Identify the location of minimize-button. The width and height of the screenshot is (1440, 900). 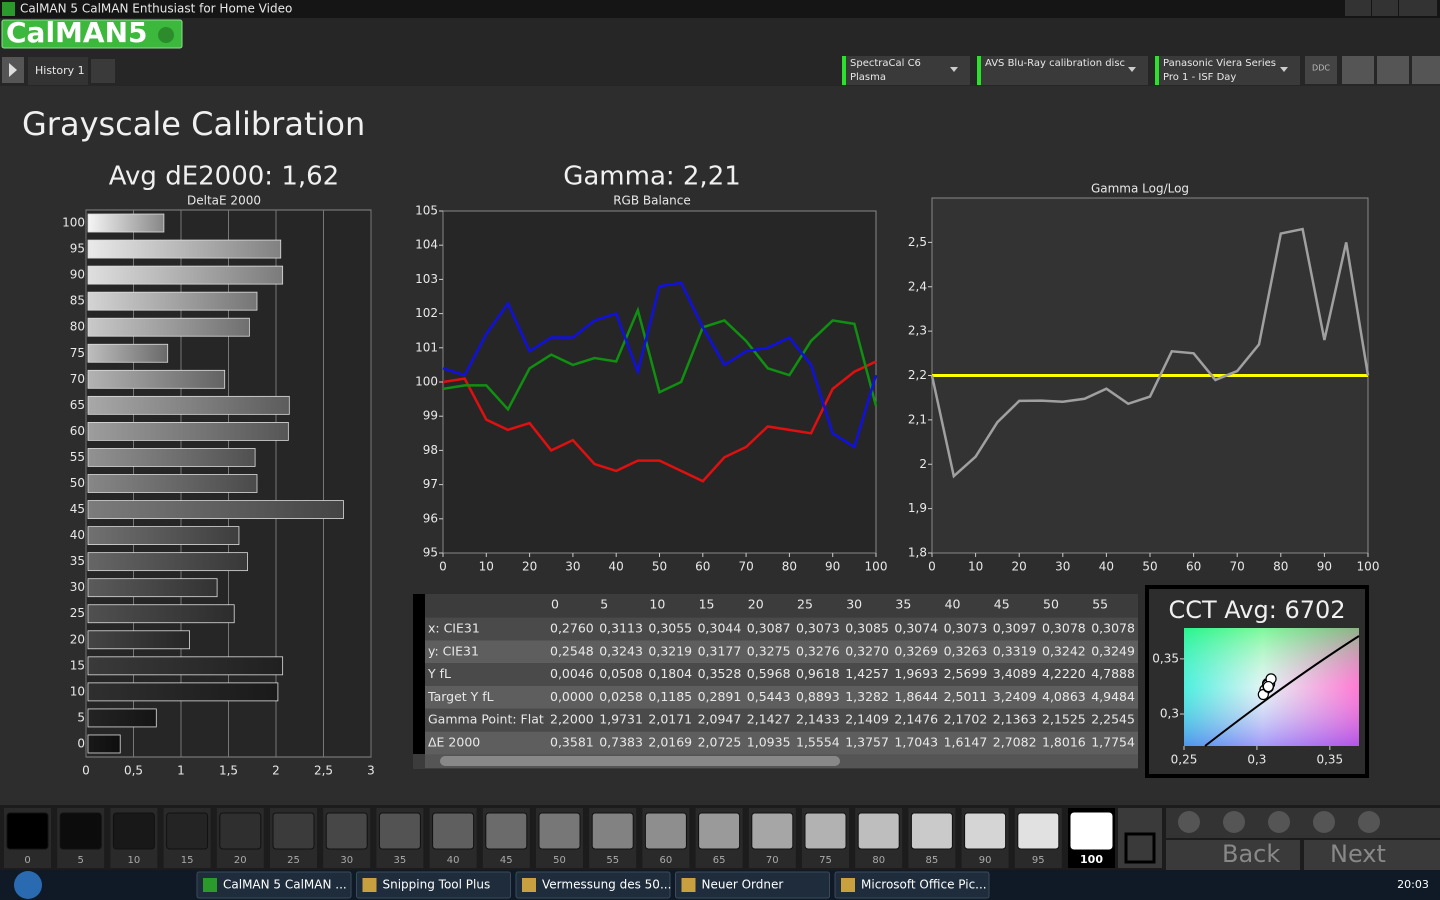
(1358, 8).